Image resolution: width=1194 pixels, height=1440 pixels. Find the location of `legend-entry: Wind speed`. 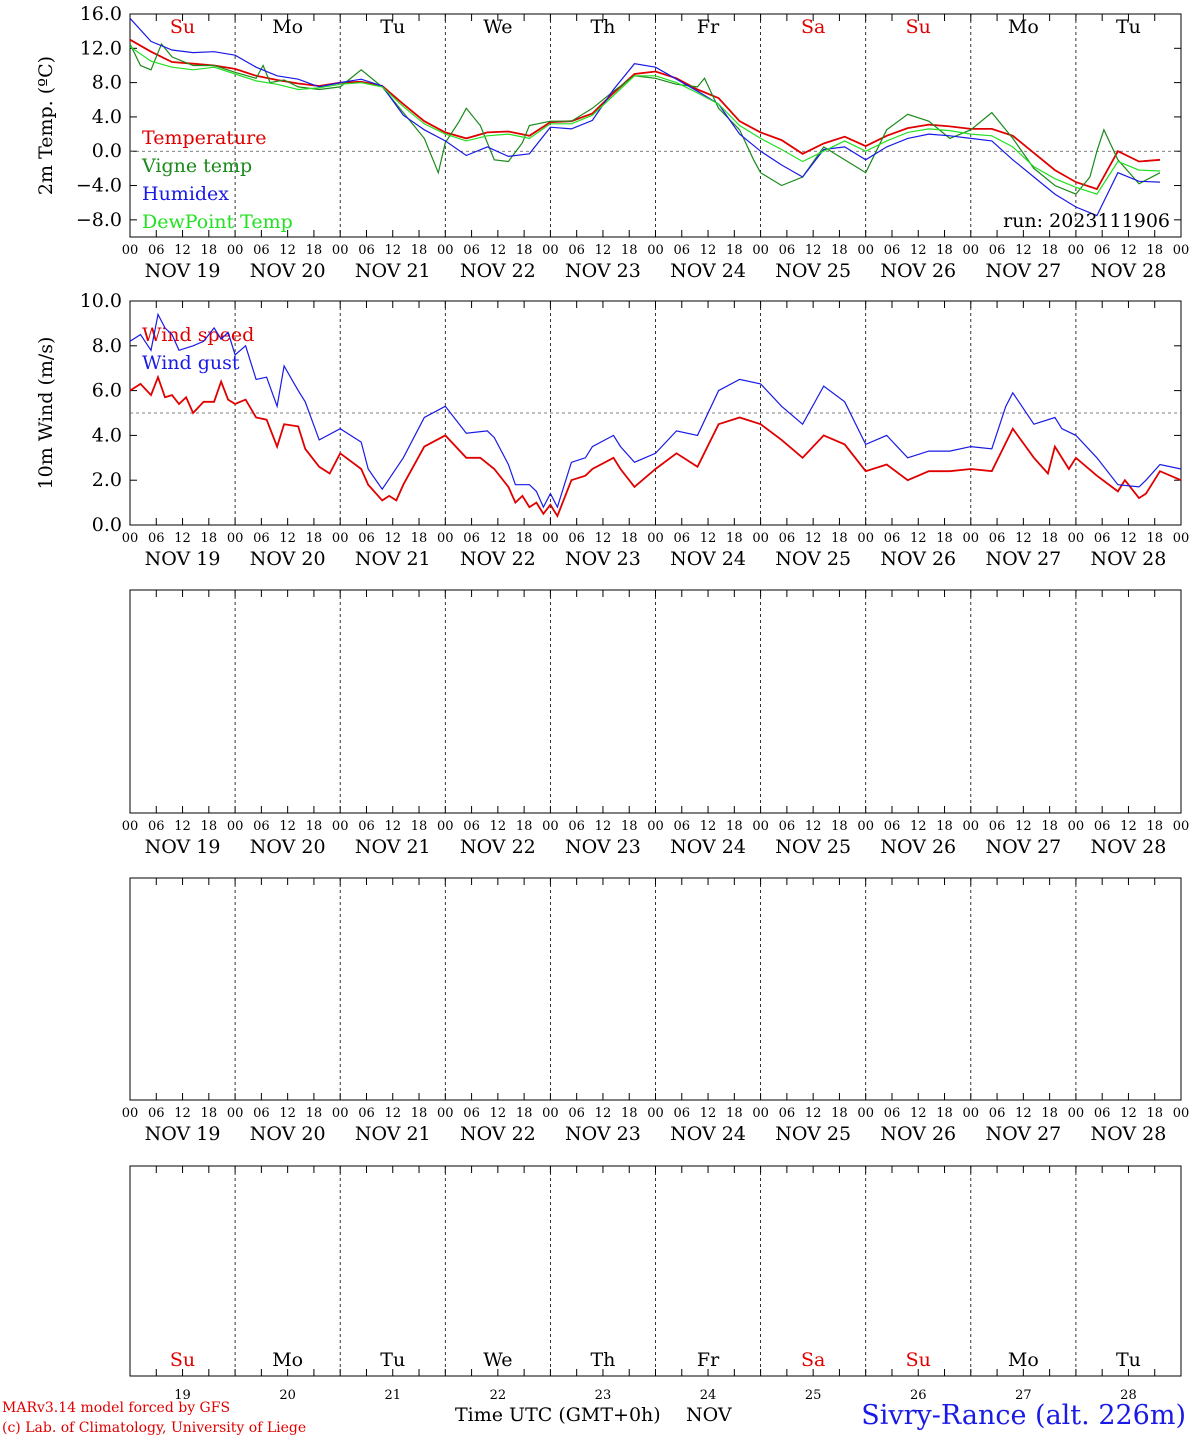

legend-entry: Wind speed is located at coordinates (198, 335).